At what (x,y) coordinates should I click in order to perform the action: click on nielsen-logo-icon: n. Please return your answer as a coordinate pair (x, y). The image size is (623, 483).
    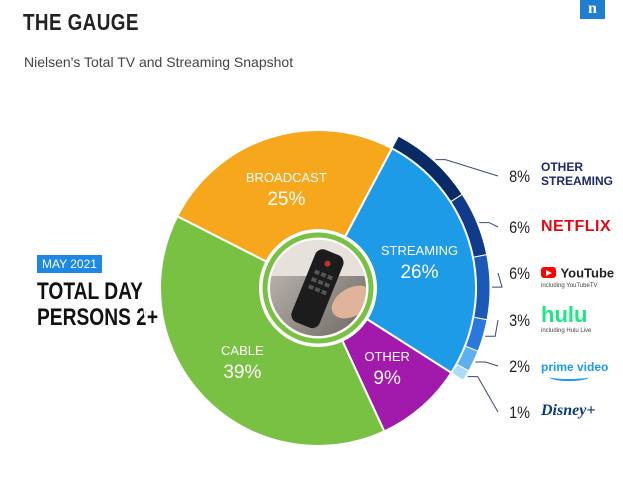
    Looking at the image, I should click on (592, 9).